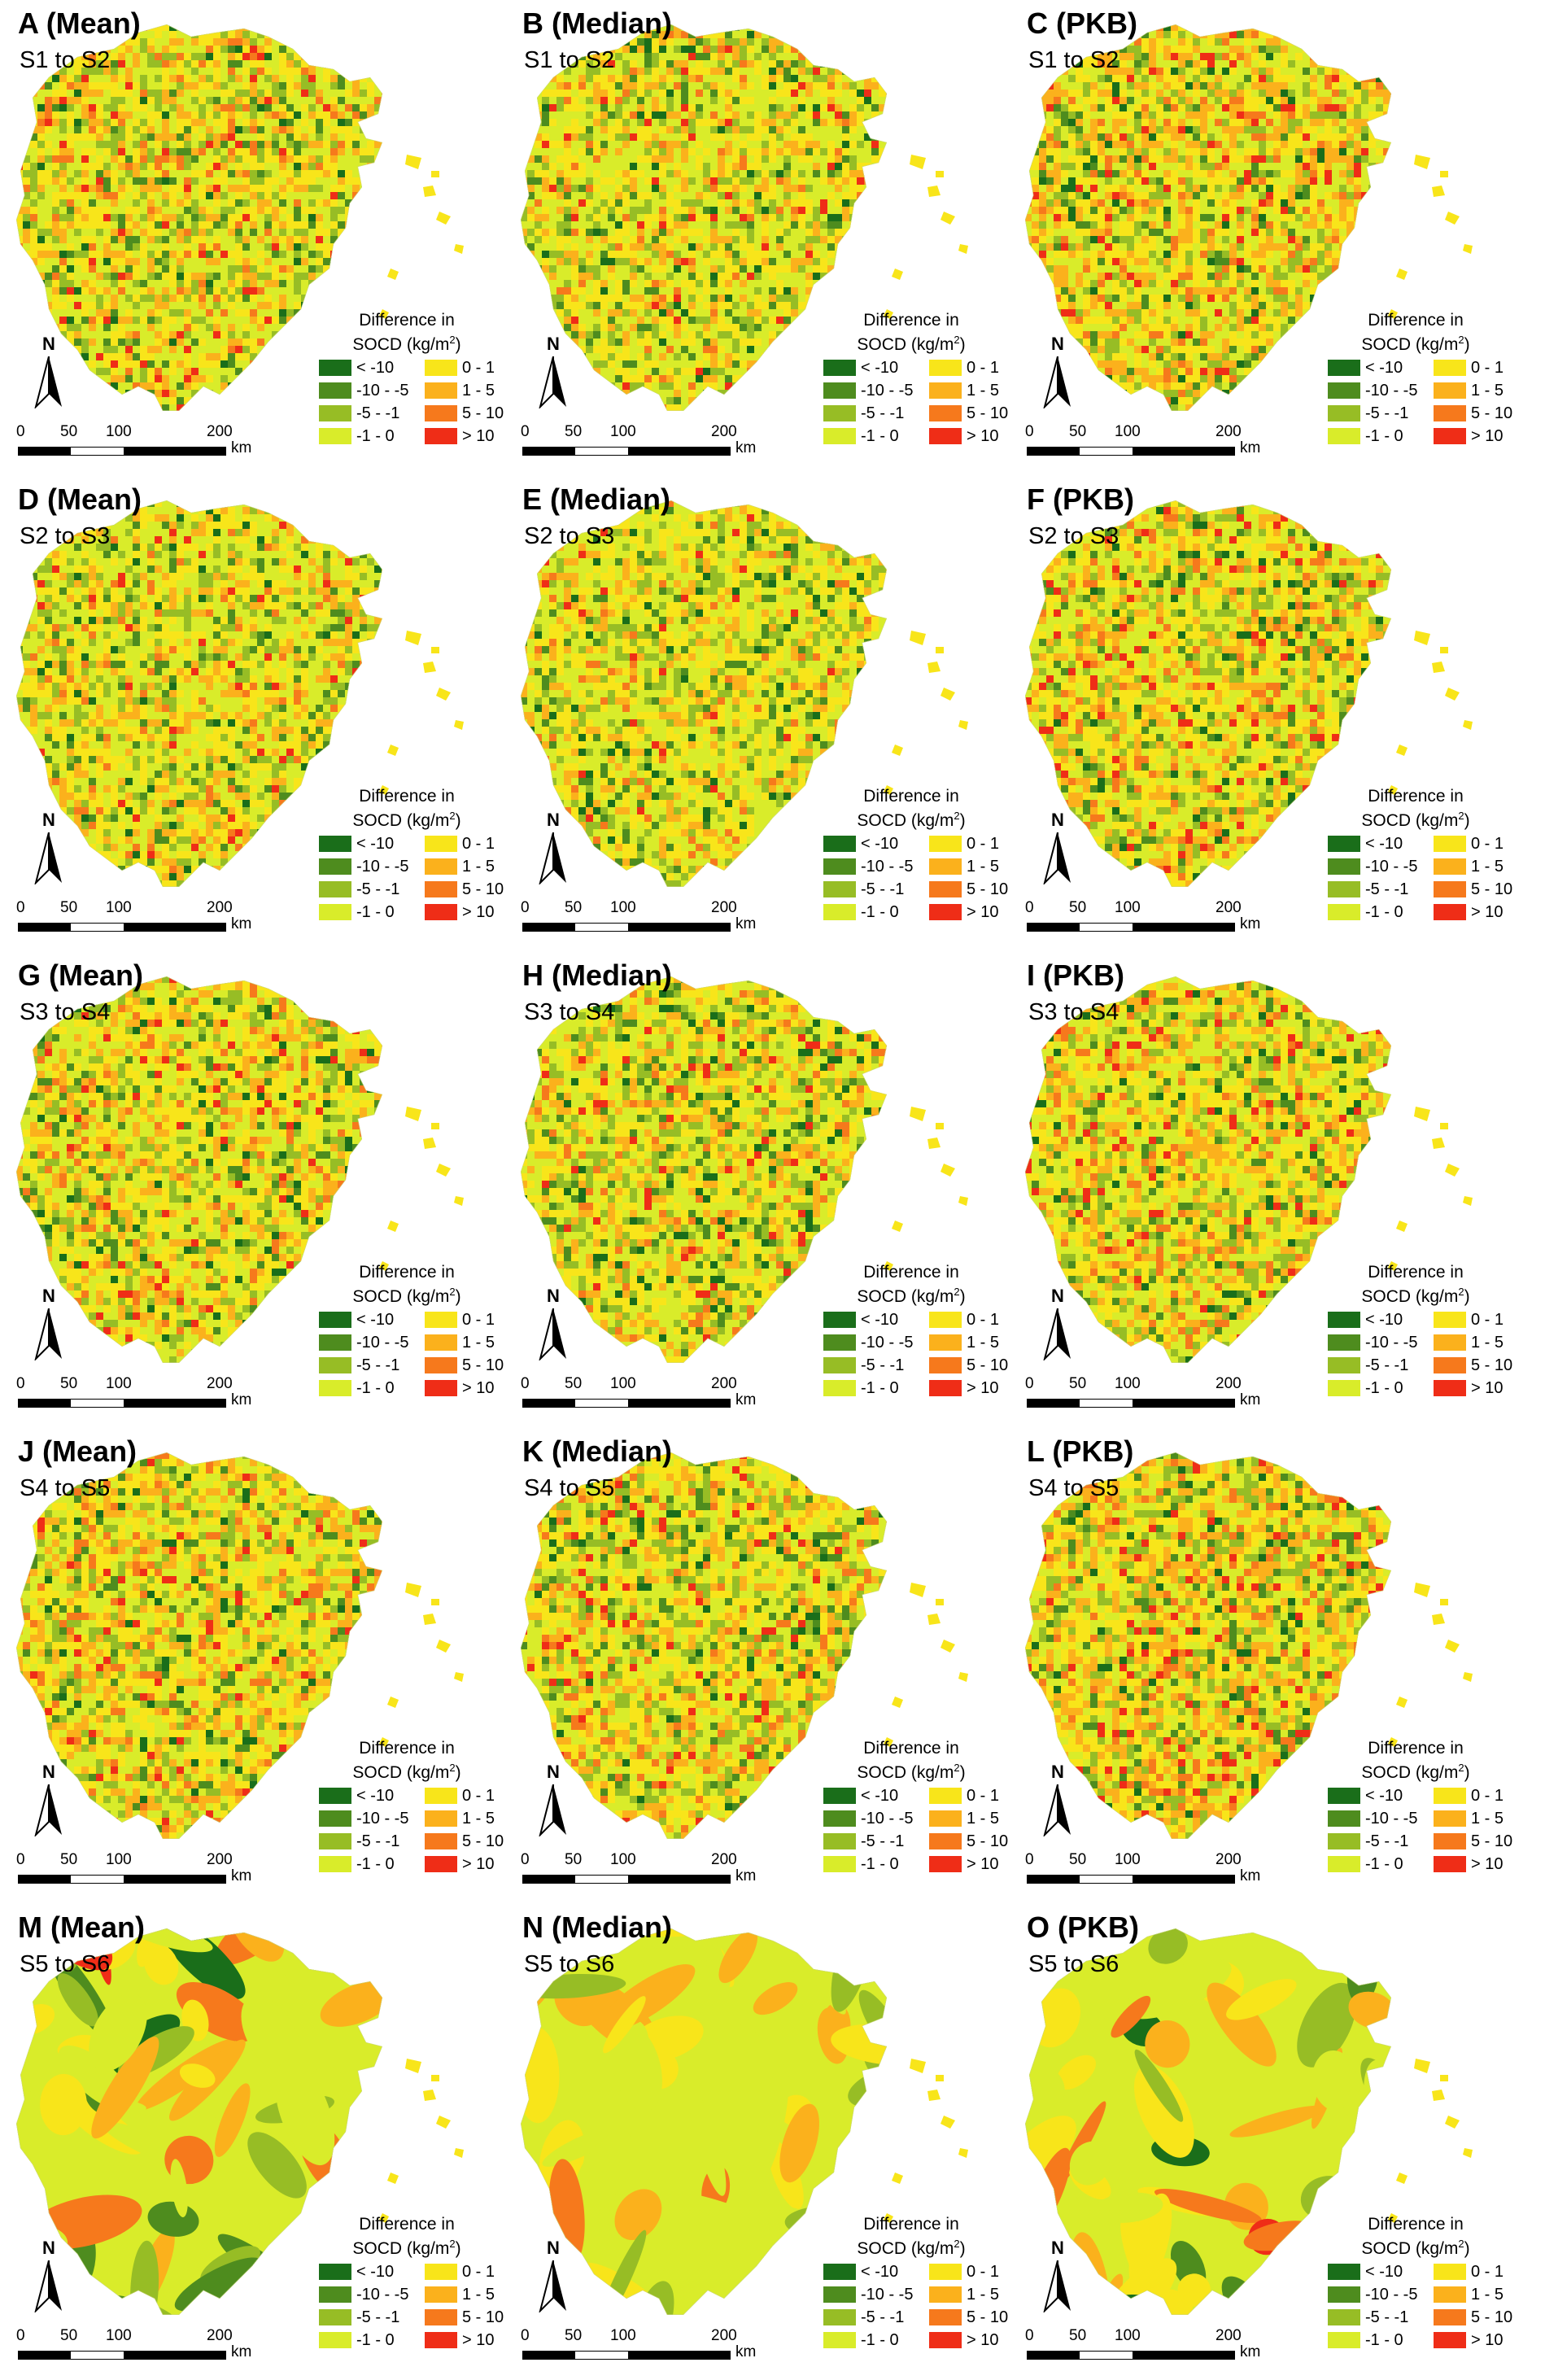 The width and height of the screenshot is (1545, 2380). Describe the element at coordinates (478, 2272) in the screenshot. I see `legend-label: 0 - 1` at that location.